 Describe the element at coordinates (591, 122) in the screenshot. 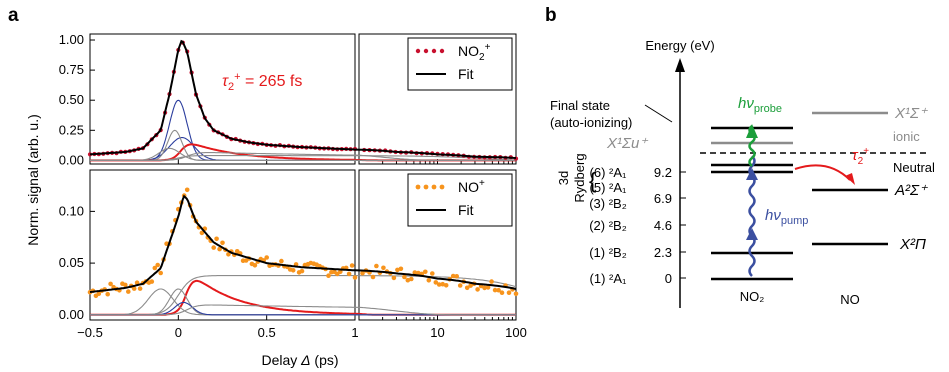

I see `final-state-label-2: (auto-ionizing)` at that location.